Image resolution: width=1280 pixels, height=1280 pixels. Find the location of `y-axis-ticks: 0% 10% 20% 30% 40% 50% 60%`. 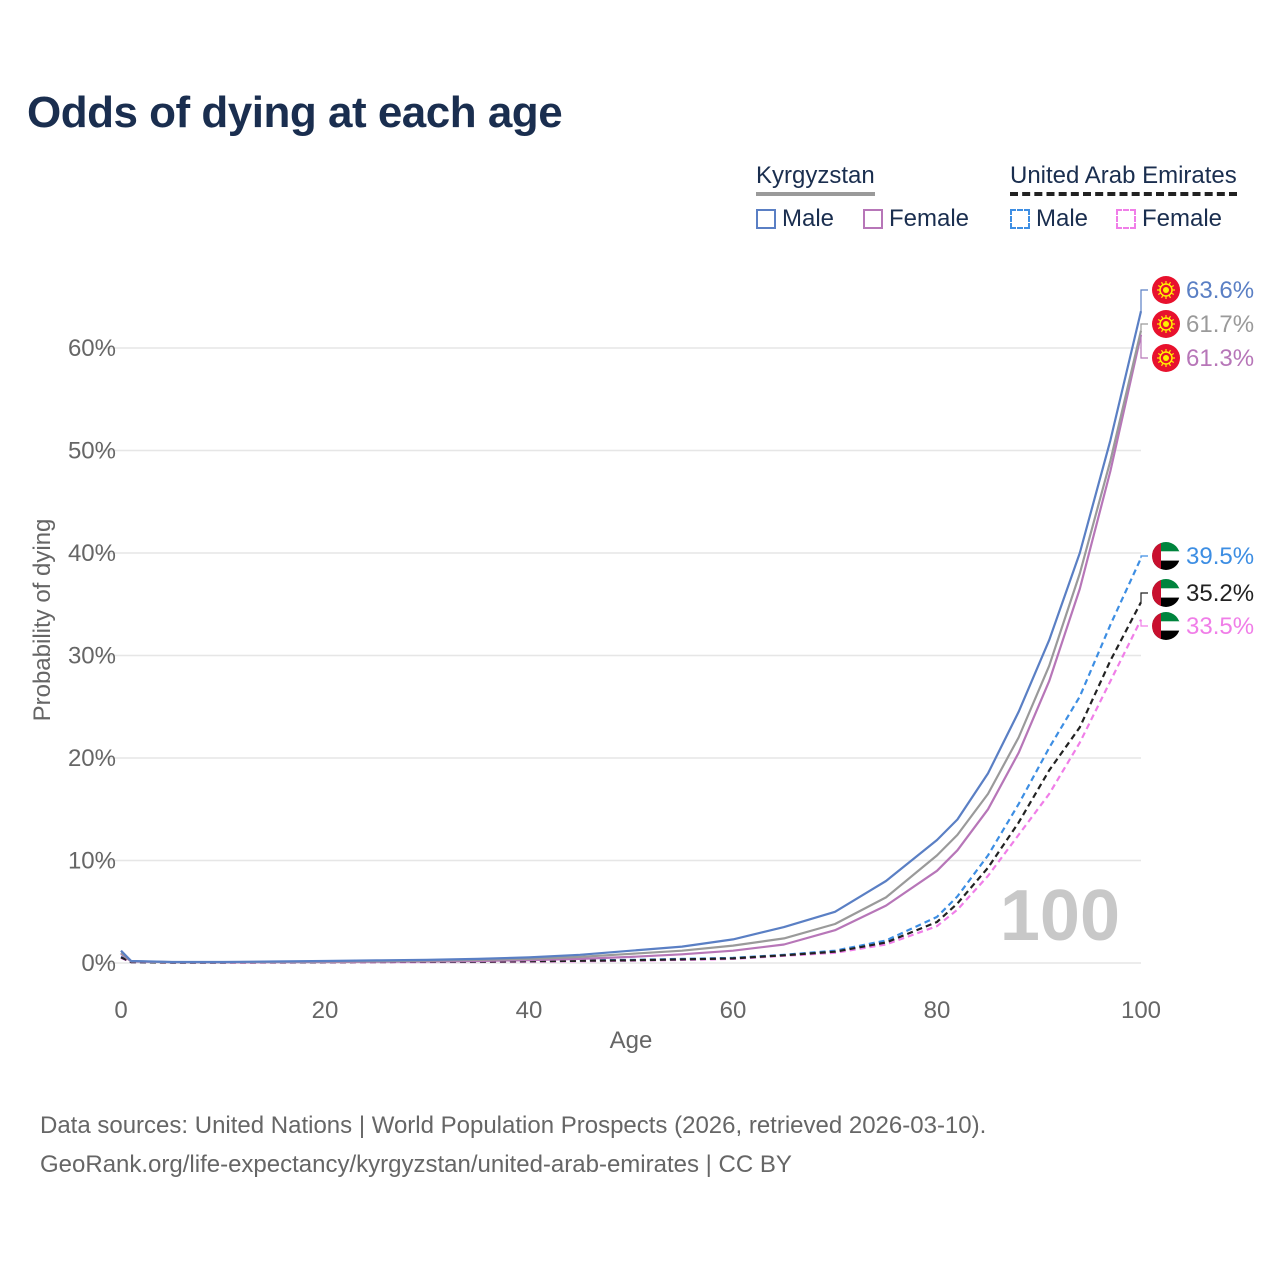

y-axis-ticks: 0% 10% 20% 30% 40% 50% 60% is located at coordinates (92, 656).